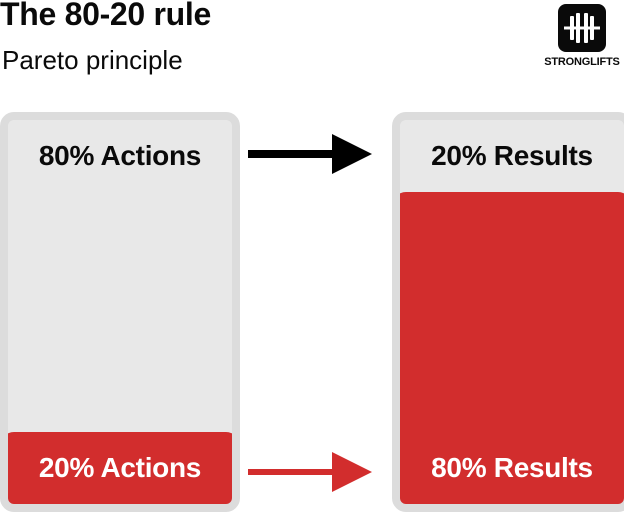 Image resolution: width=624 pixels, height=512 pixels. Describe the element at coordinates (512, 155) in the screenshot. I see `results-top-label: 20% Results` at that location.